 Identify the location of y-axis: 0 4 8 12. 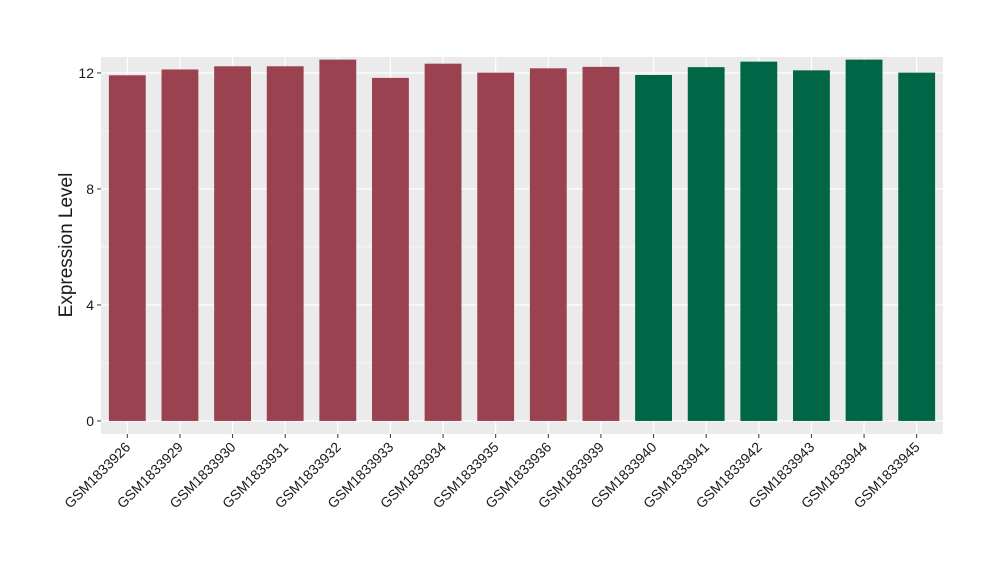
(89, 247).